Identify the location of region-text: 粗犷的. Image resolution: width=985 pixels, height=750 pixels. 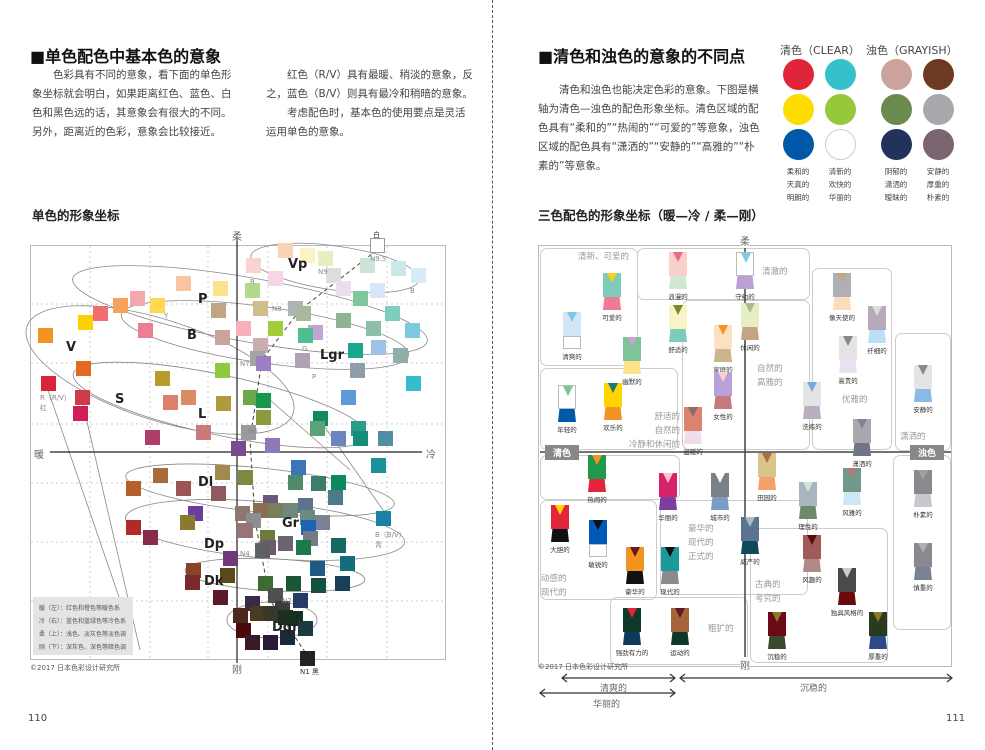
(721, 629).